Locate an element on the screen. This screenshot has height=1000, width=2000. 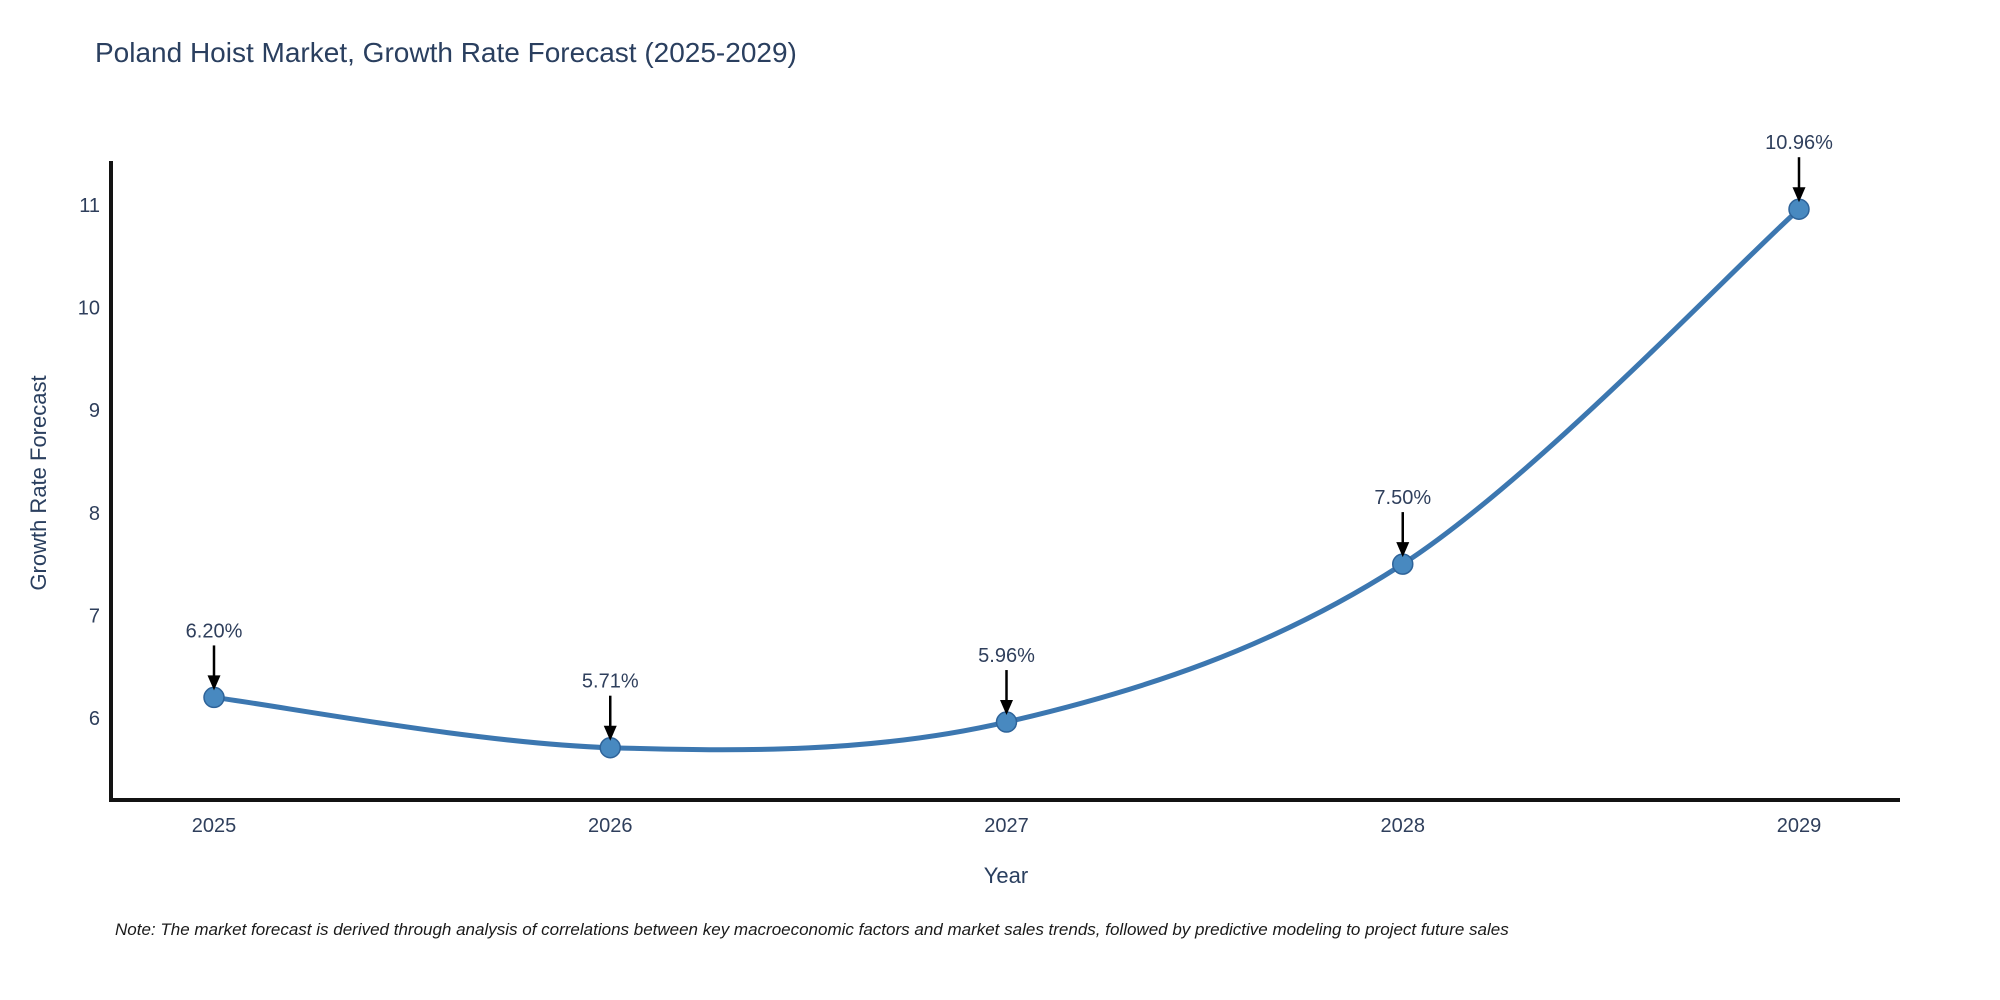
data-point-label: 10.96% is located at coordinates (1799, 143).